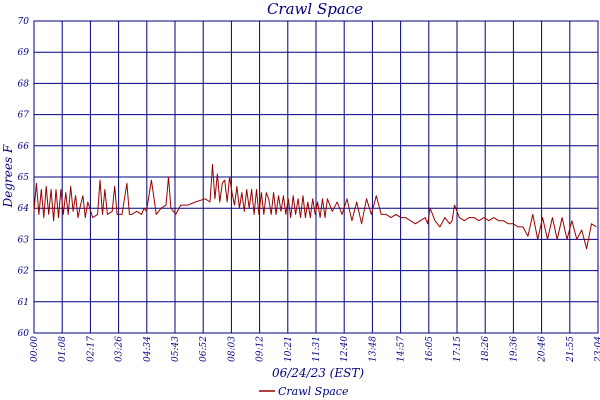 This screenshot has height=400, width=600. I want to click on x-tick-label: 14:57, so click(402, 349).